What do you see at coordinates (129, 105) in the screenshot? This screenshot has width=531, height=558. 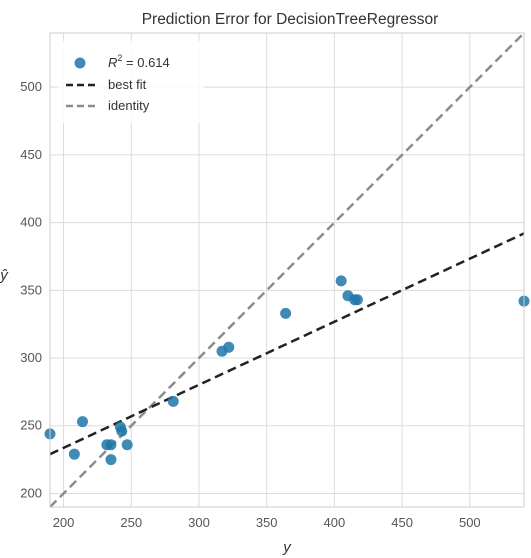 I see `legend-identity-label: identity` at bounding box center [129, 105].